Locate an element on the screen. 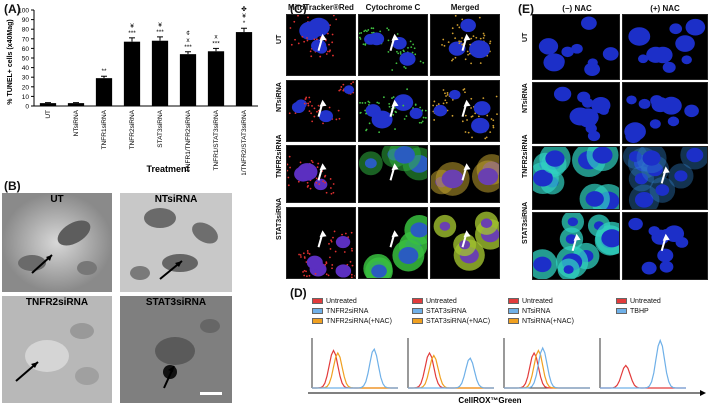 The image size is (709, 405). legend-label: TNFR2siRNA(+NAC) is located at coordinates (359, 321).